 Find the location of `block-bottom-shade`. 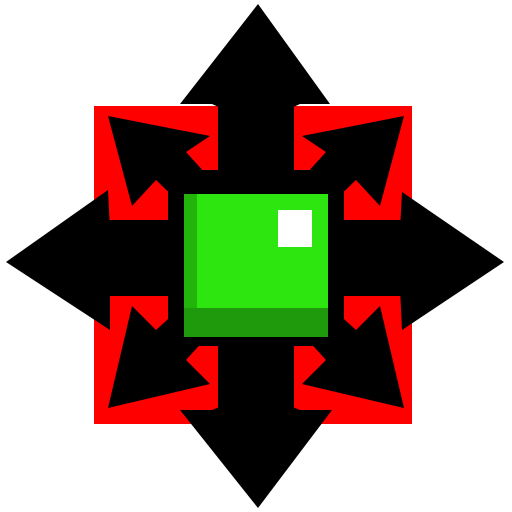

block-bottom-shade is located at coordinates (256, 322).